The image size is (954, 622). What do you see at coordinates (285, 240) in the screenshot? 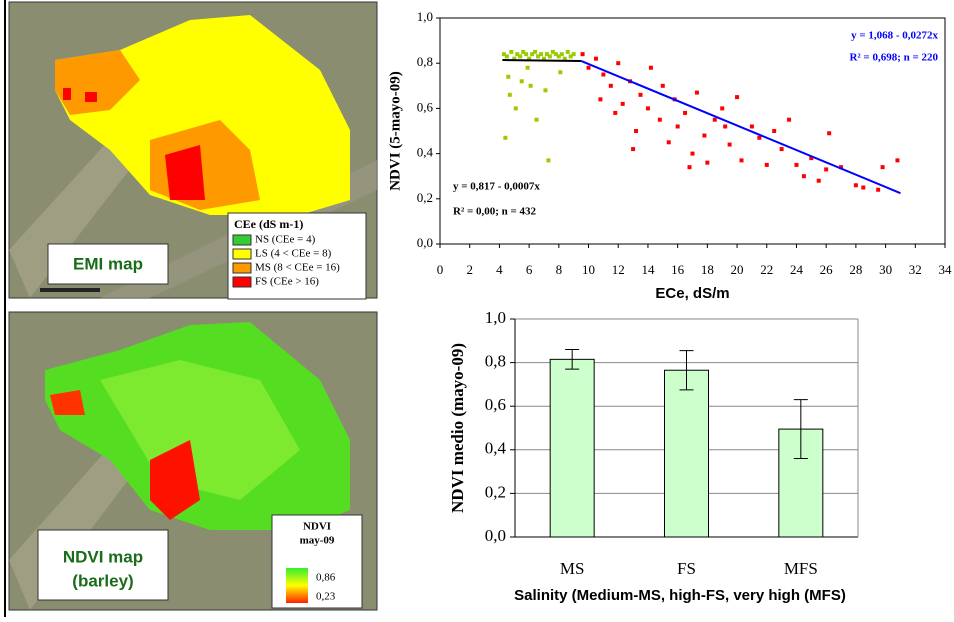
I see `legend-label: NS (CEe = 4)` at bounding box center [285, 240].